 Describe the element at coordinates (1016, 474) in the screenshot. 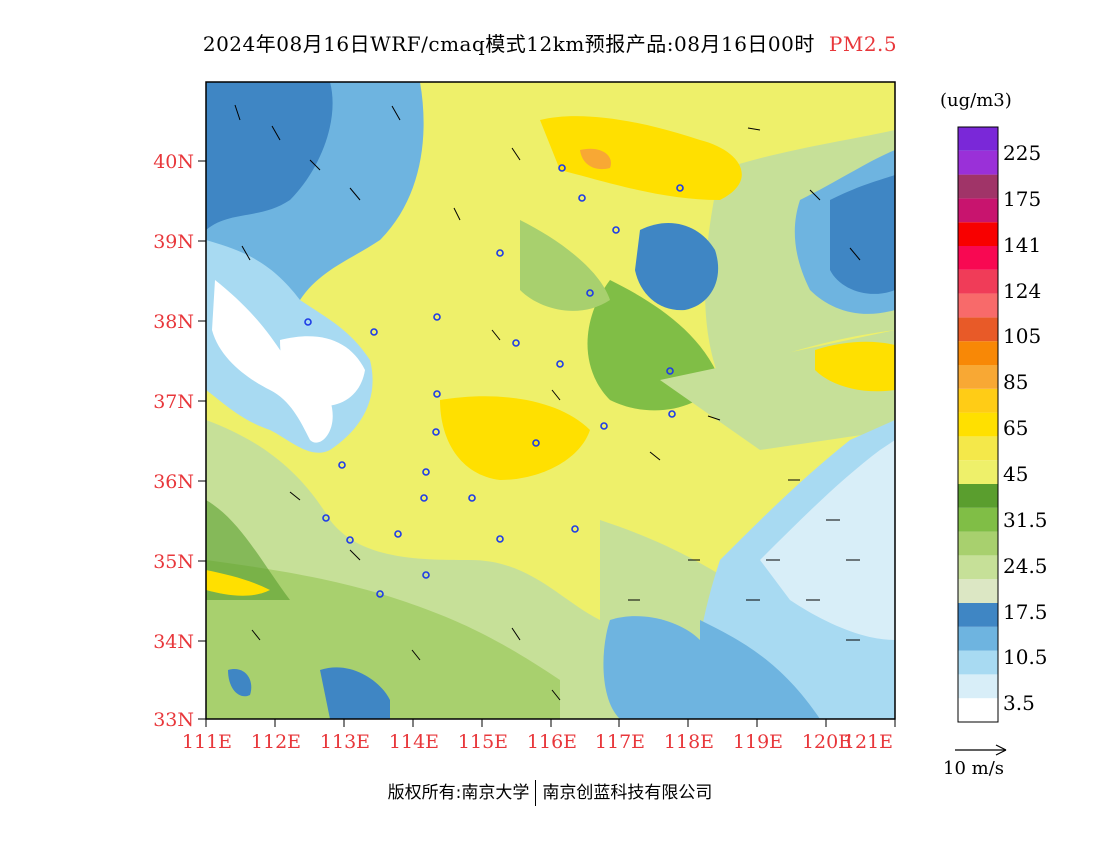

I see `legend-label: 45` at that location.